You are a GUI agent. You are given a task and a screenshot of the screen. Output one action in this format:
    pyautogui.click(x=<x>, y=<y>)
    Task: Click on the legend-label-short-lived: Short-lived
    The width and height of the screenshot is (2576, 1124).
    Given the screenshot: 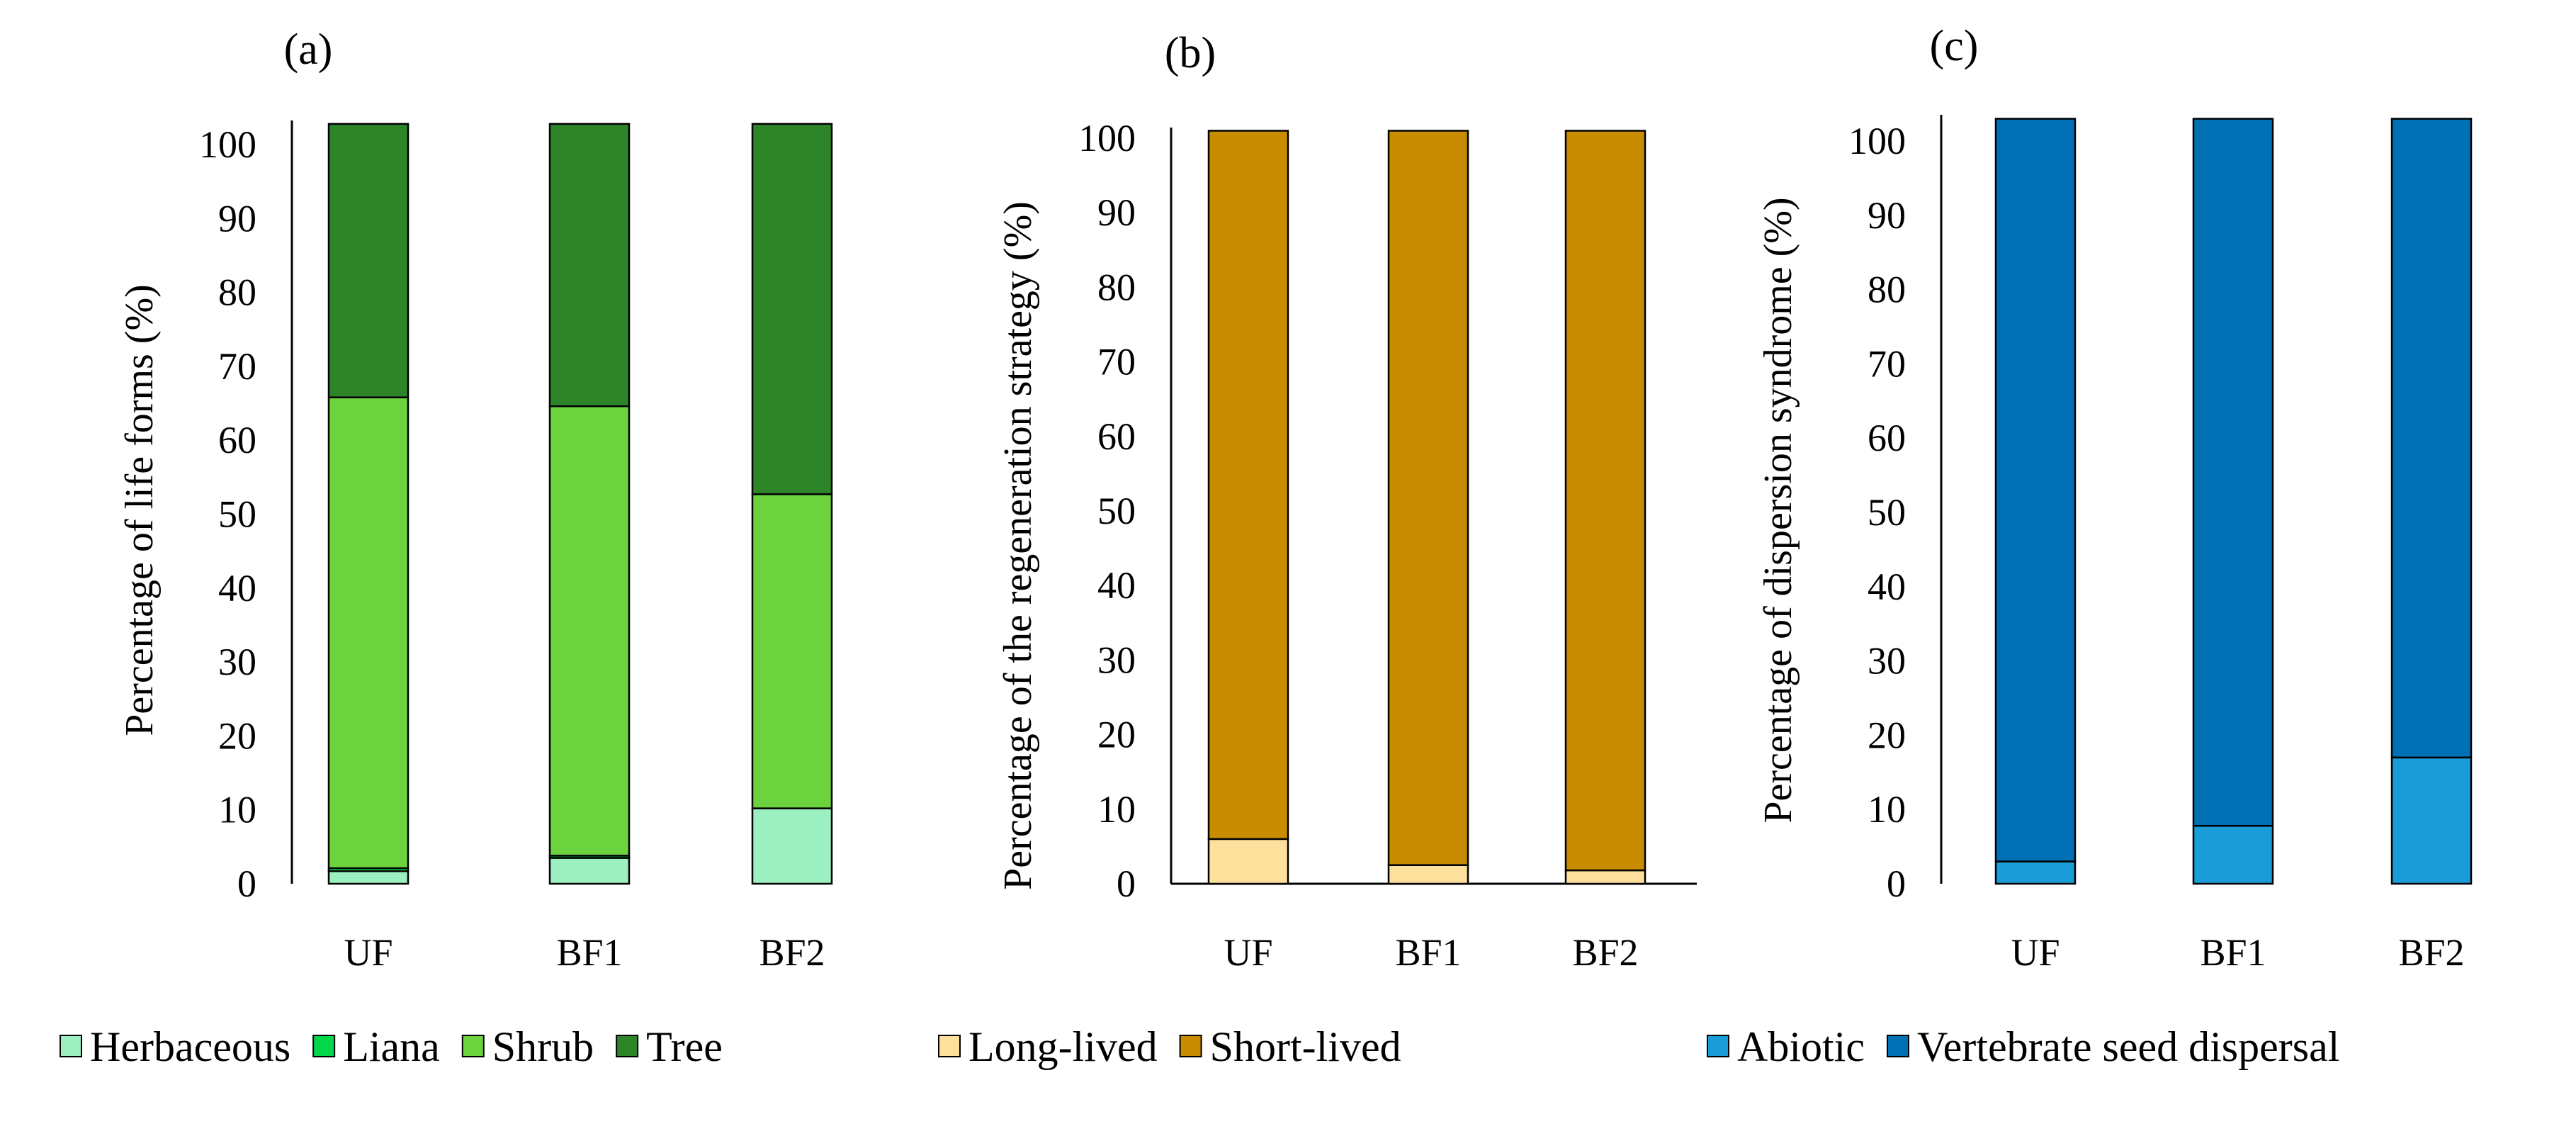 What is the action you would take?
    pyautogui.click(x=1305, y=1046)
    